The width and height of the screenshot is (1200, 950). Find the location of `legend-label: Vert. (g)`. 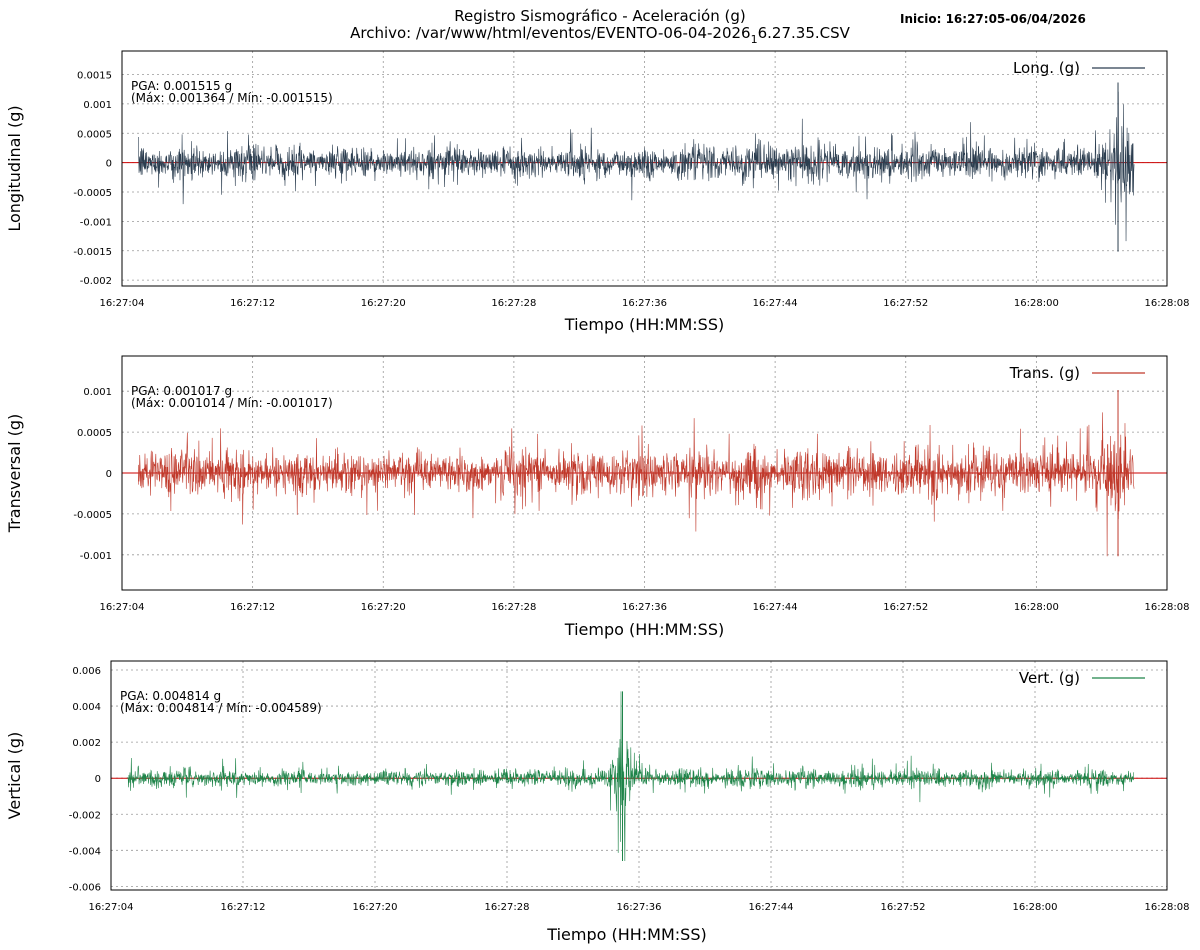

legend-label: Vert. (g) is located at coordinates (1049, 678).